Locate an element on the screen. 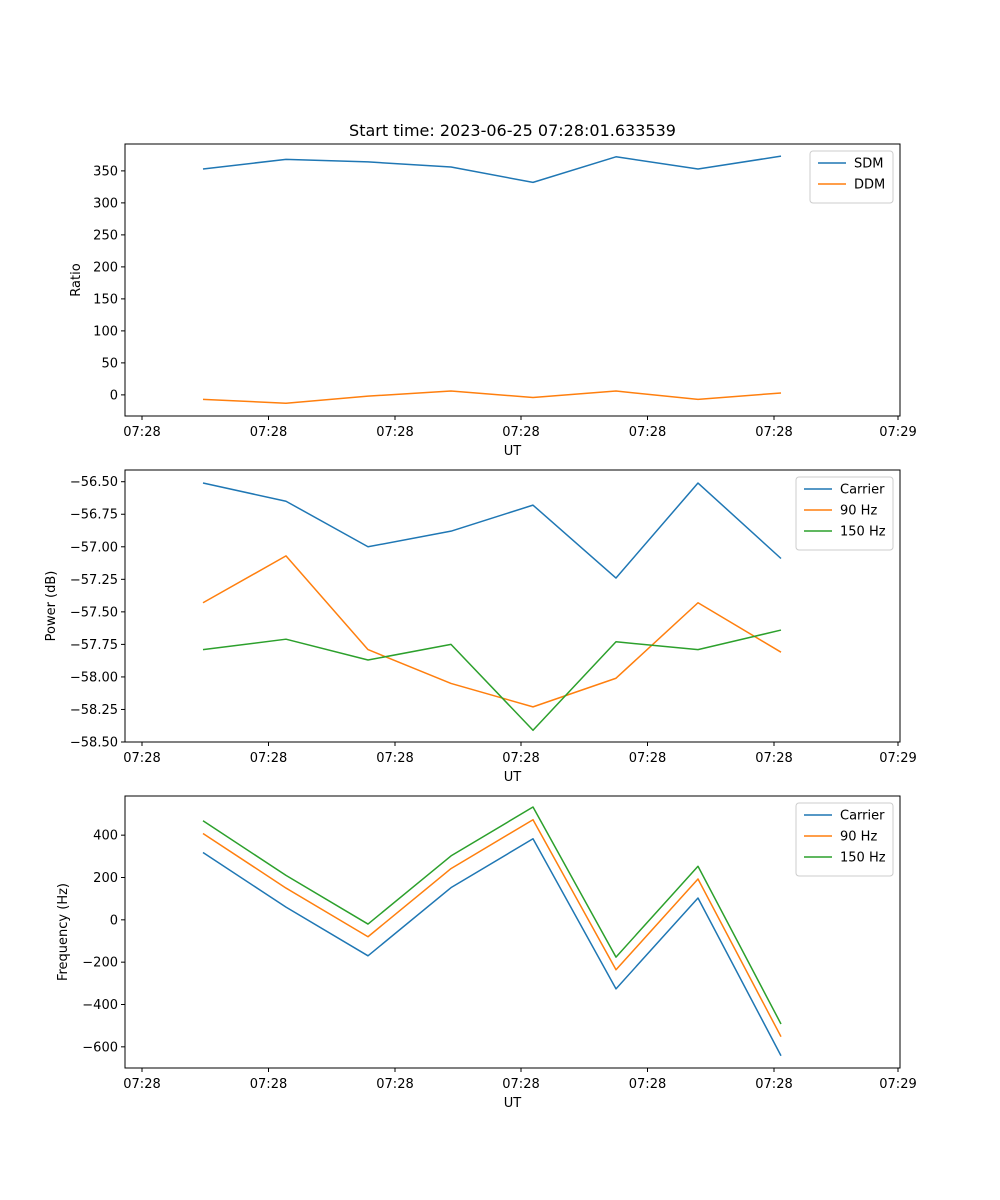 This screenshot has height=1200, width=1000. legend: SDM DDM is located at coordinates (851, 177).